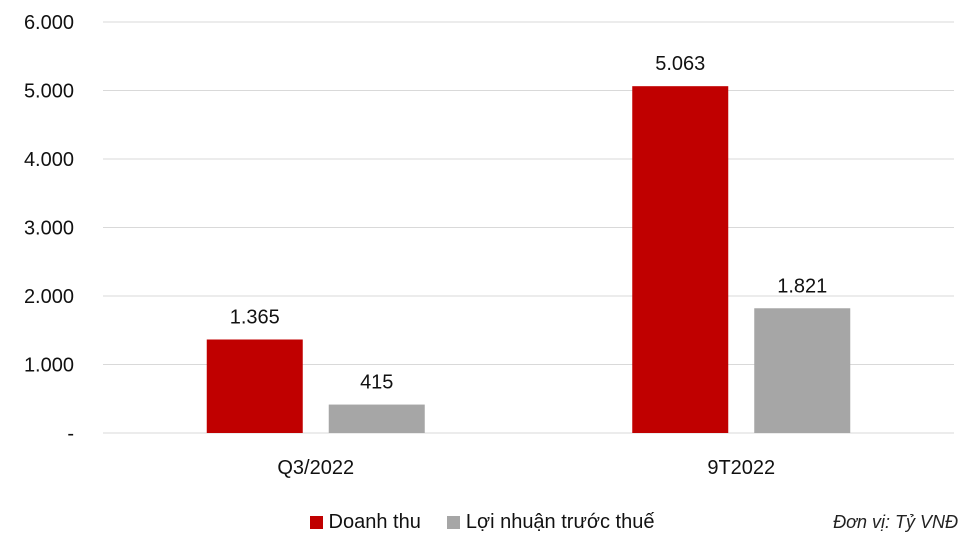 Image resolution: width=964 pixels, height=537 pixels. Describe the element at coordinates (255, 317) in the screenshot. I see `data-label: 1.365` at that location.